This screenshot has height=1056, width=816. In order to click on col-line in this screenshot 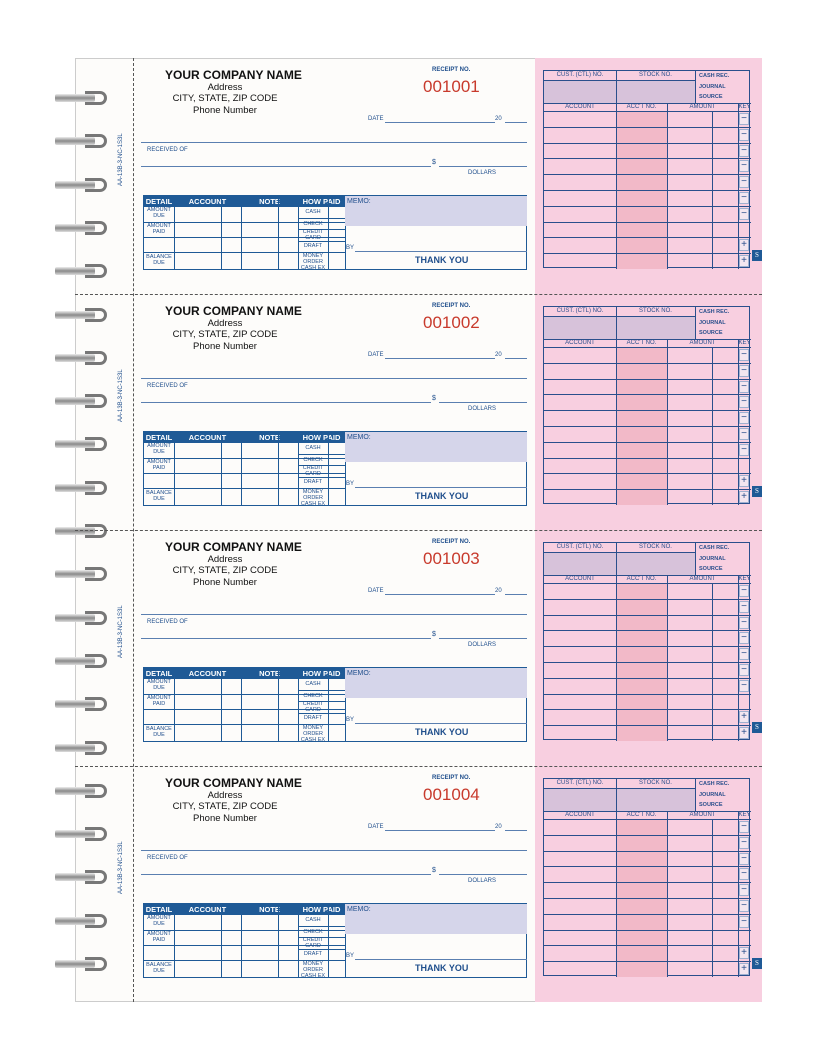, I will do `click(174, 704)`.